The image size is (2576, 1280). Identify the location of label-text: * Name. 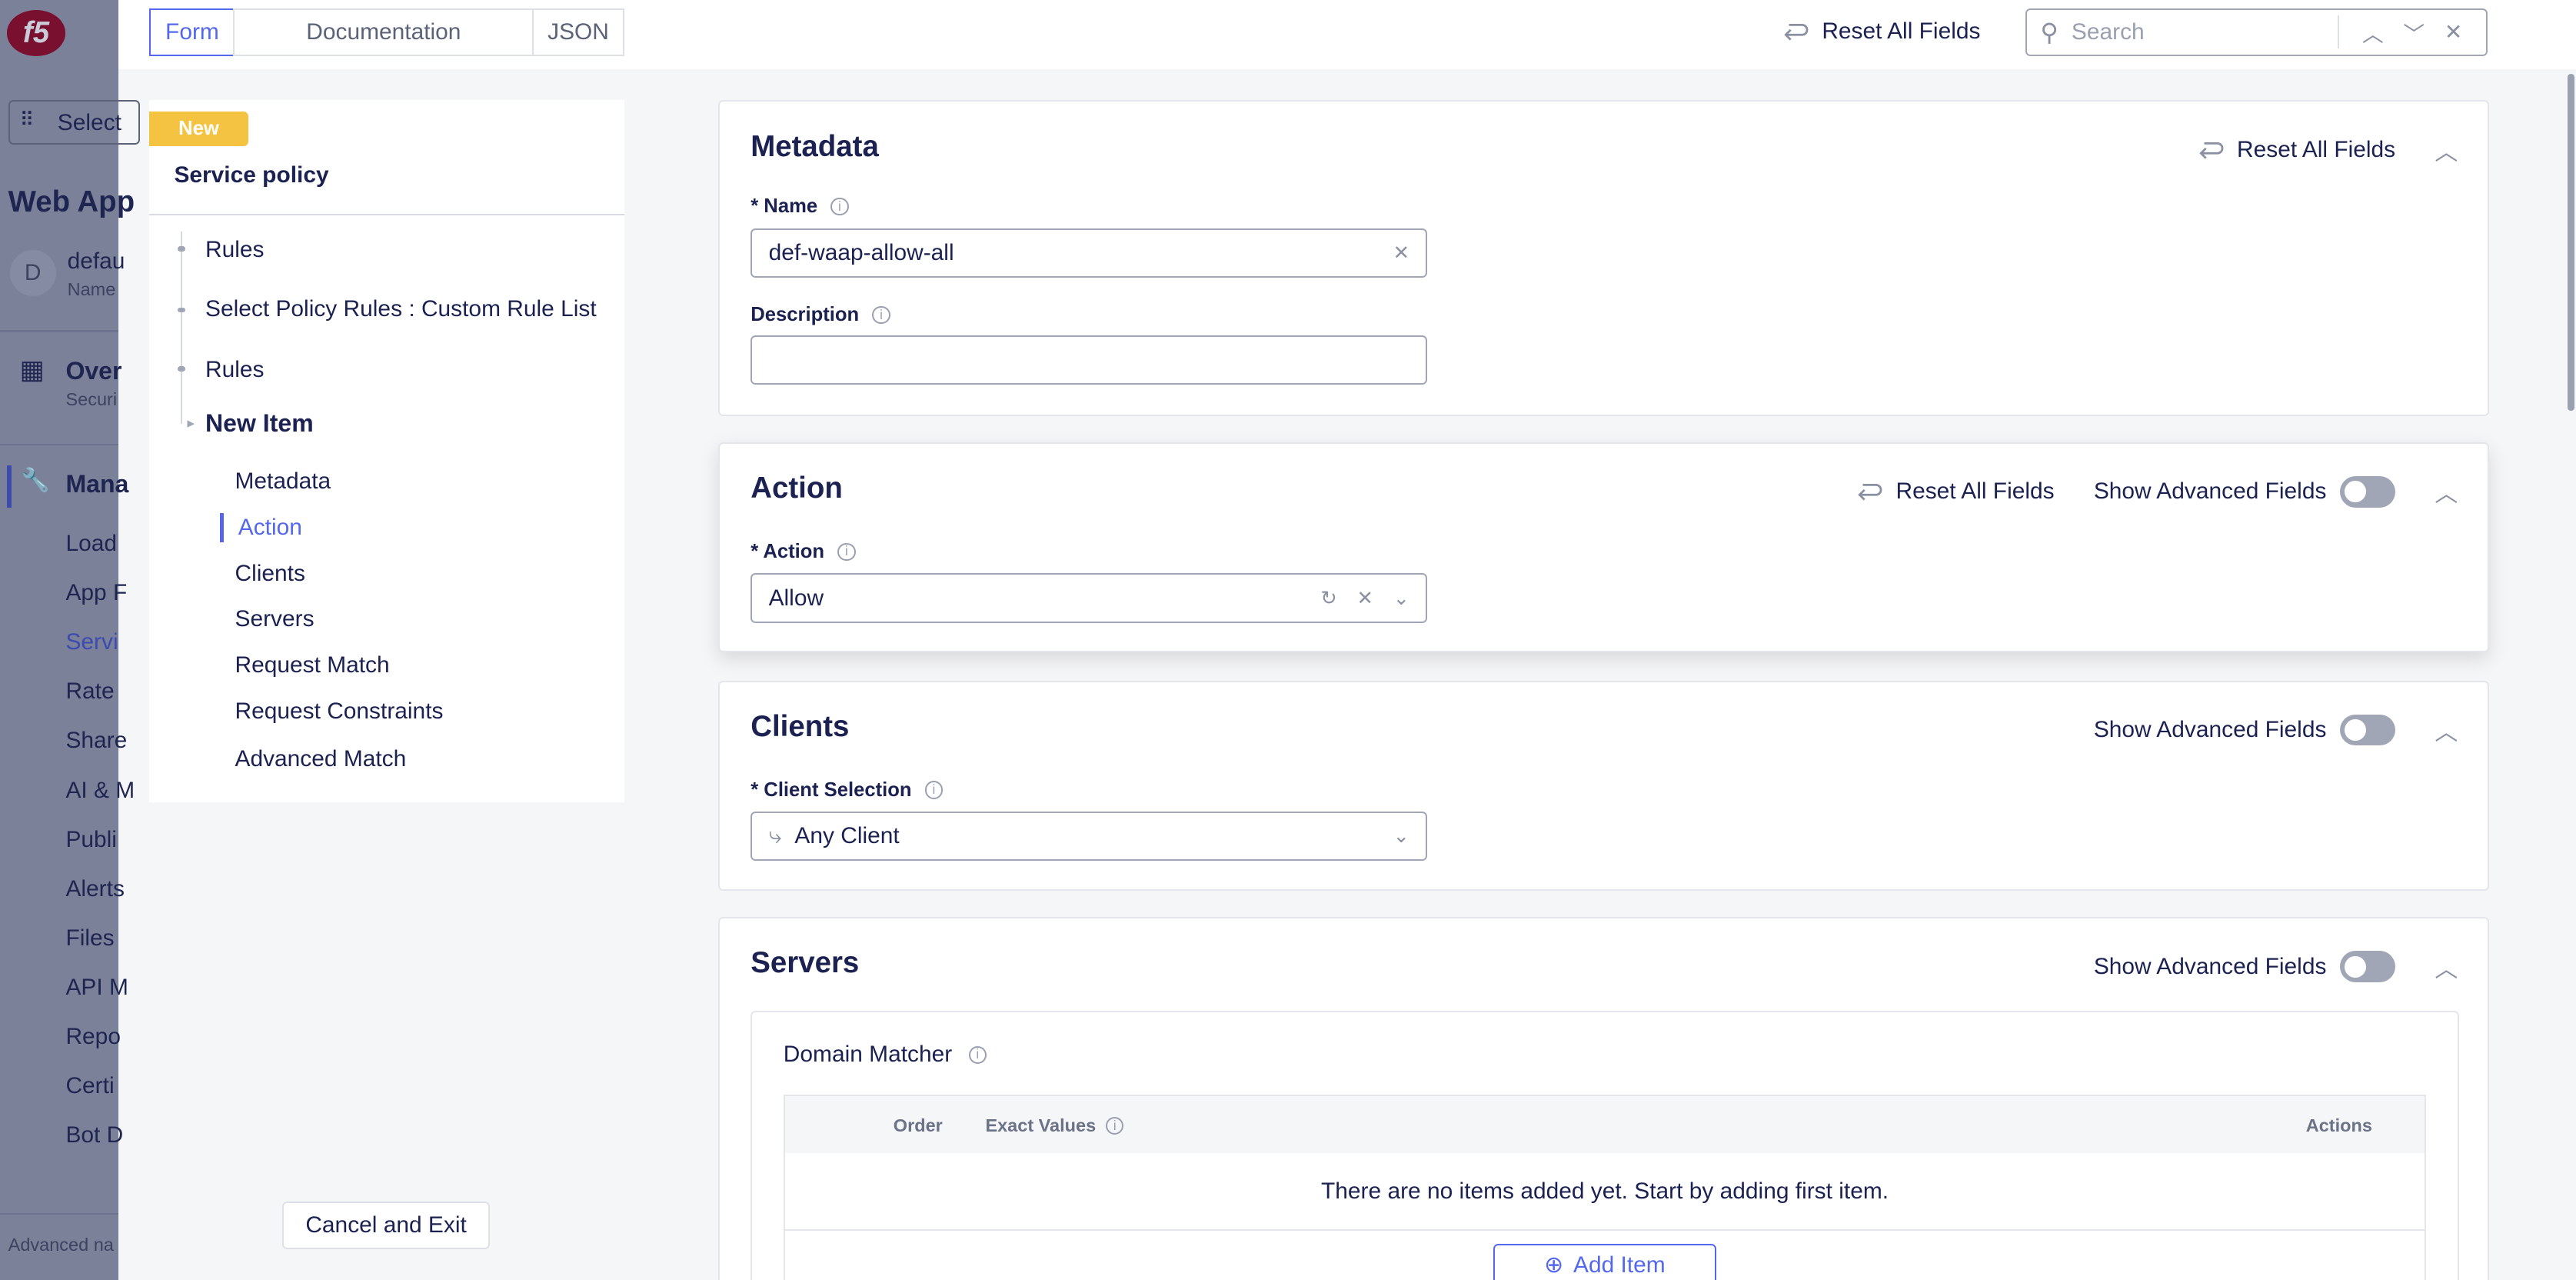
(784, 206).